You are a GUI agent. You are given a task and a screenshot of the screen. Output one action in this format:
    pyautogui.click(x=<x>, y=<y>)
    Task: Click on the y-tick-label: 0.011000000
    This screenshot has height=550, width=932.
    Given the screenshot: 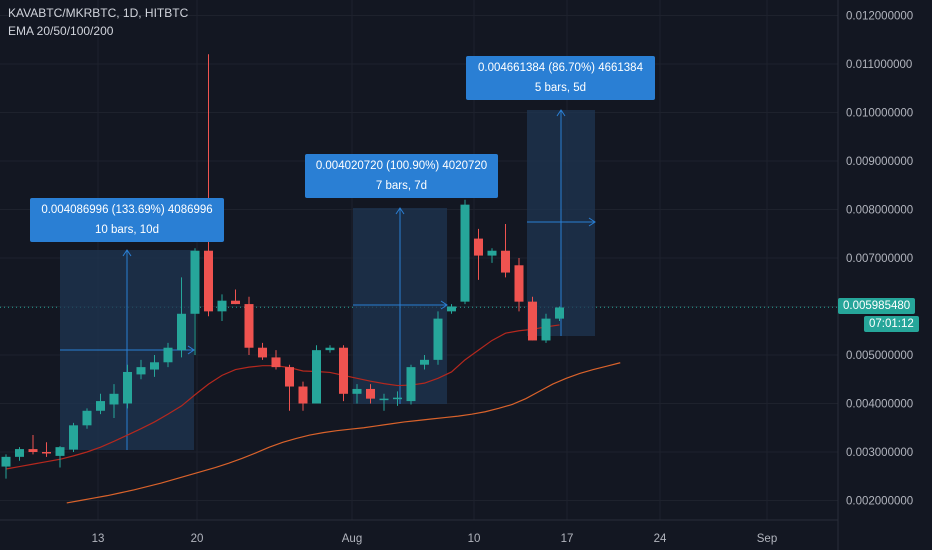 What is the action you would take?
    pyautogui.click(x=879, y=65)
    